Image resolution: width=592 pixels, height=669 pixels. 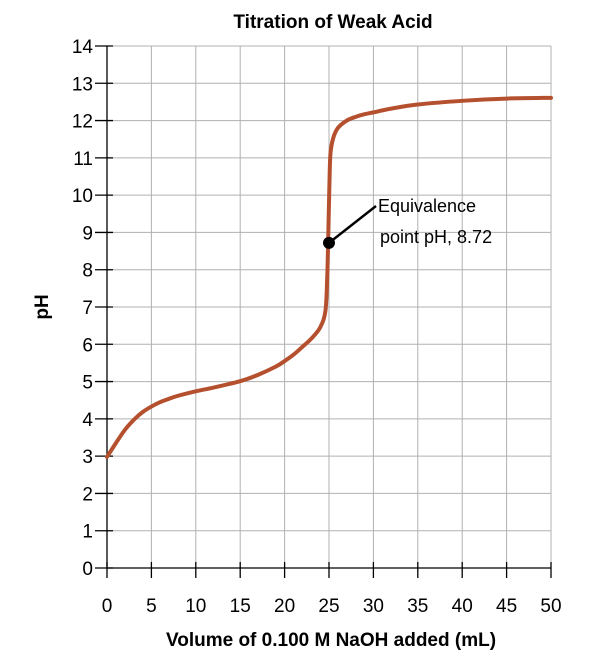 I want to click on x-tick-label: 5, so click(x=151, y=606).